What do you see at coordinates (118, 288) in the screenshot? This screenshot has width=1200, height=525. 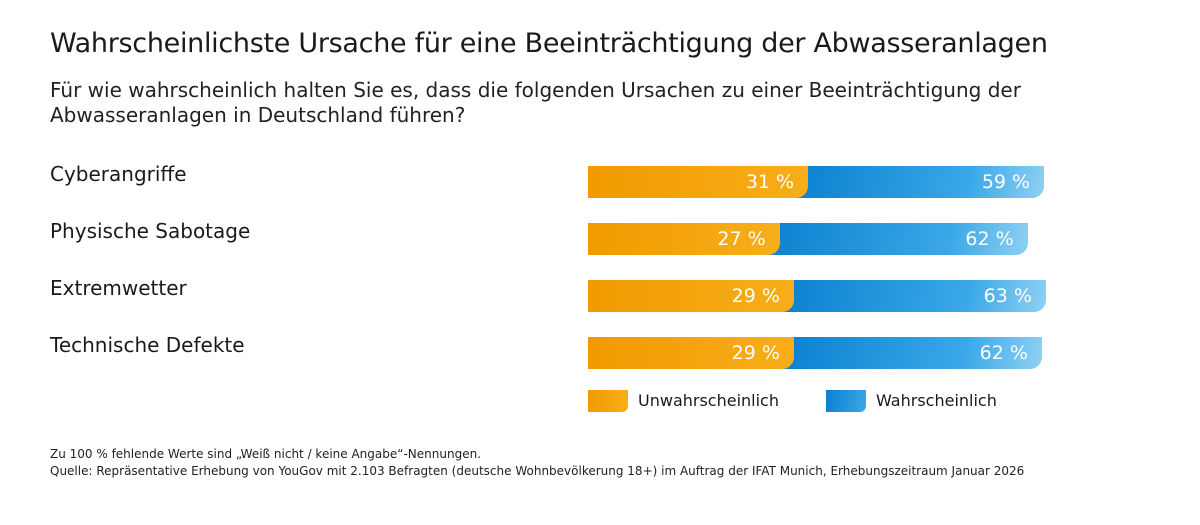 I see `category-label: Extremwetter` at bounding box center [118, 288].